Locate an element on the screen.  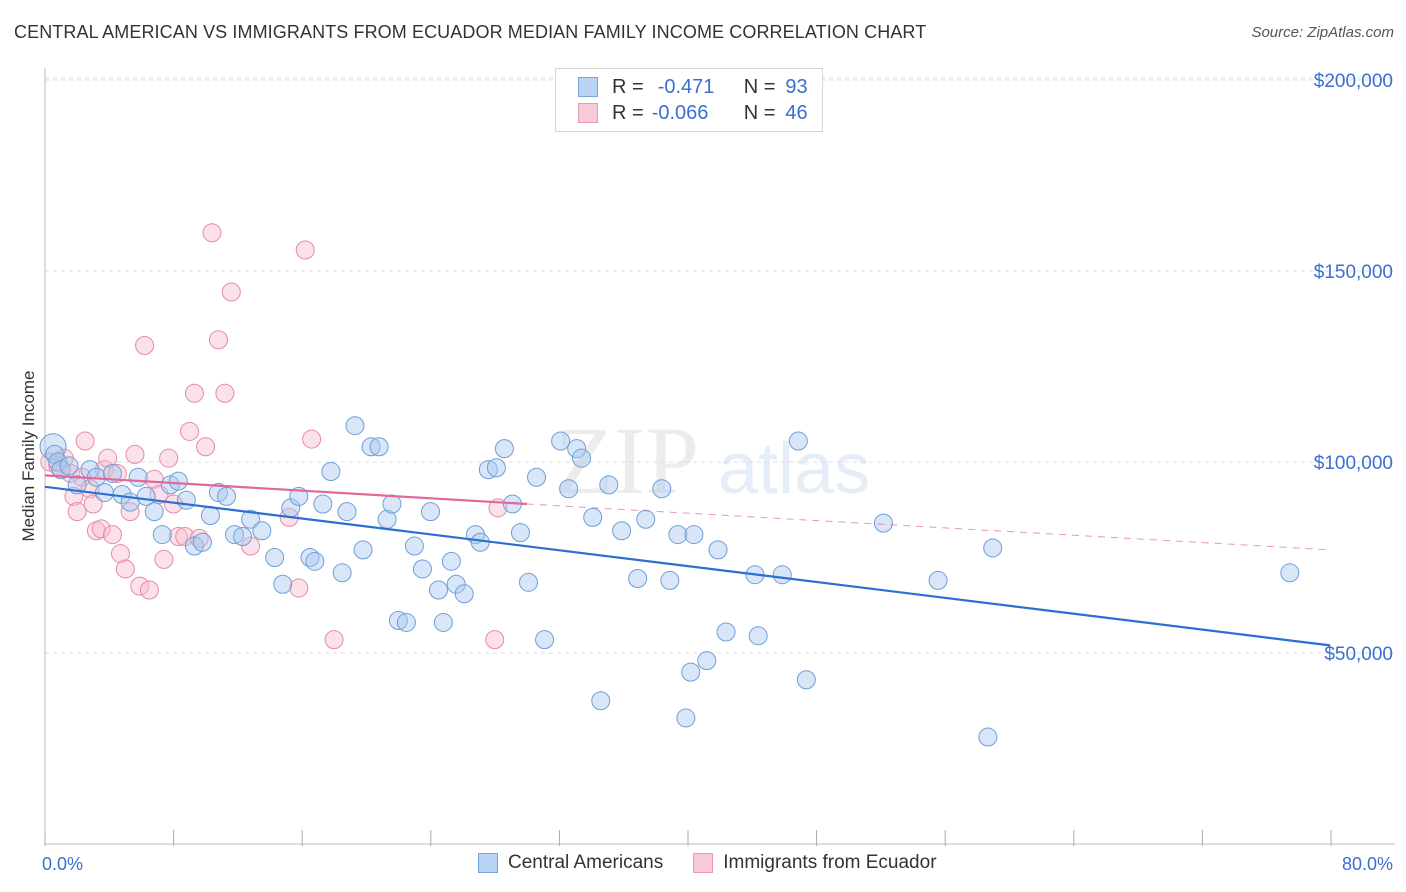
legend-item-ecuador: Immigrants from Ecuador is located at coordinates (815, 863).